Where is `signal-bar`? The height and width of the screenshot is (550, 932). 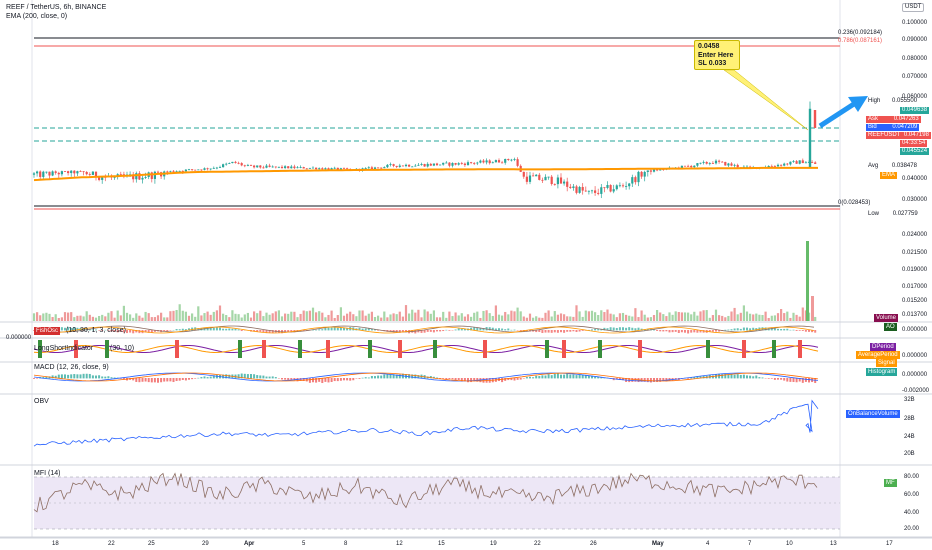 signal-bar is located at coordinates (240, 349).